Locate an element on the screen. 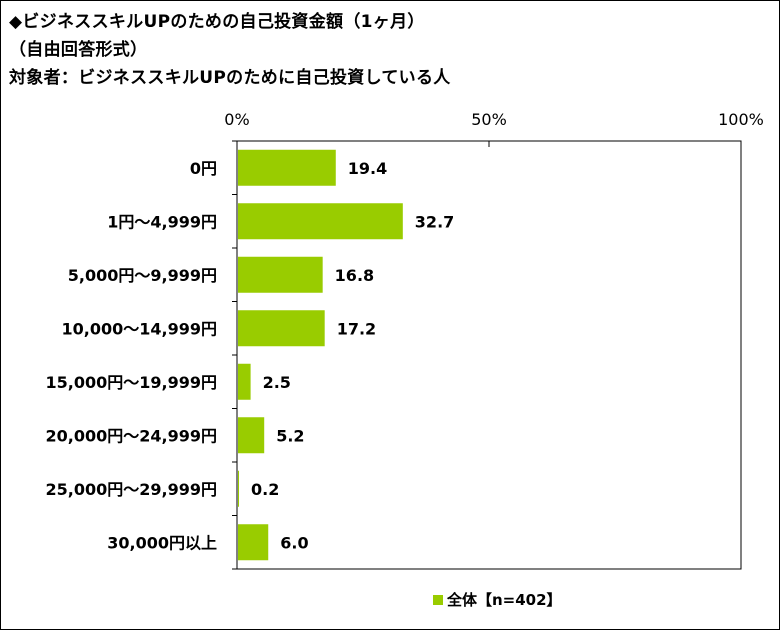  value-label: 2.5 is located at coordinates (277, 382).